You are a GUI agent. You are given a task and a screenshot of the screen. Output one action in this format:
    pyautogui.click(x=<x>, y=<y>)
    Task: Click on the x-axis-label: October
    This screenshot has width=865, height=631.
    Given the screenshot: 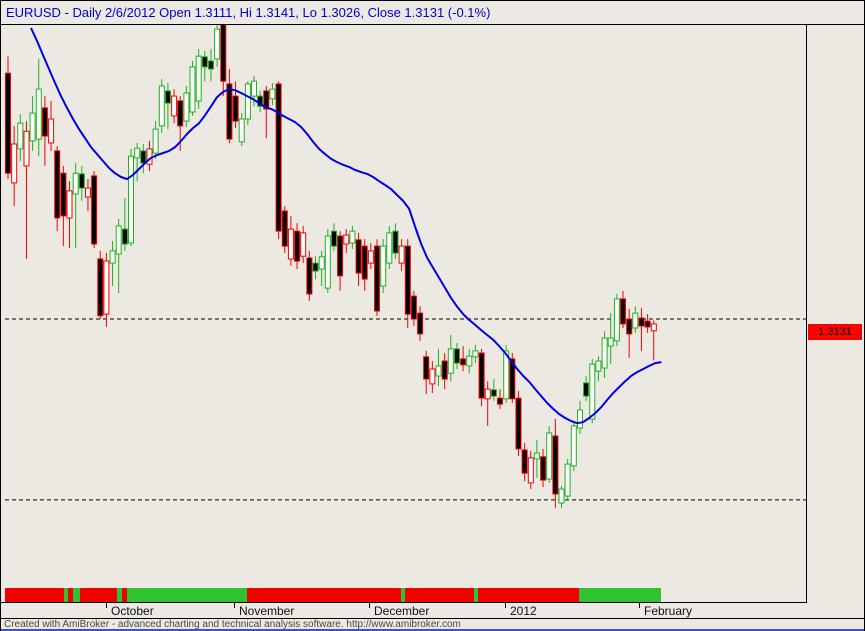 What is the action you would take?
    pyautogui.click(x=132, y=611)
    